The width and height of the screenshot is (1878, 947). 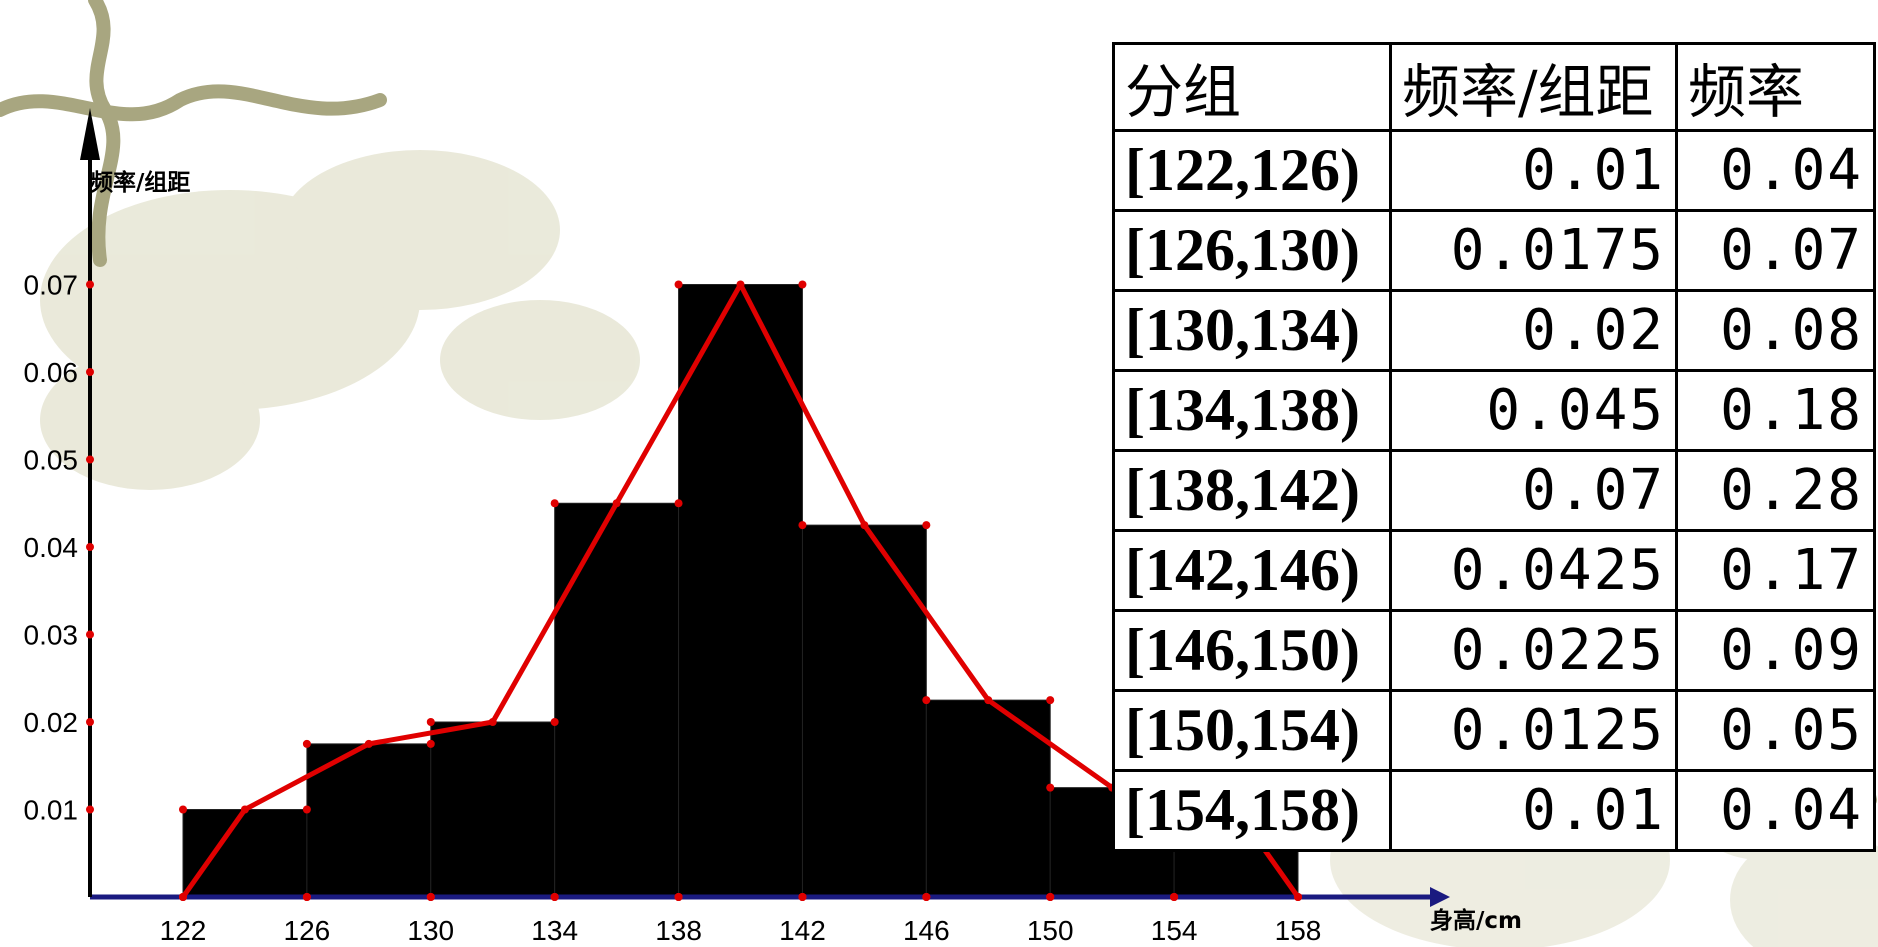 I want to click on y-tick-label: 0.07, so click(x=51, y=285).